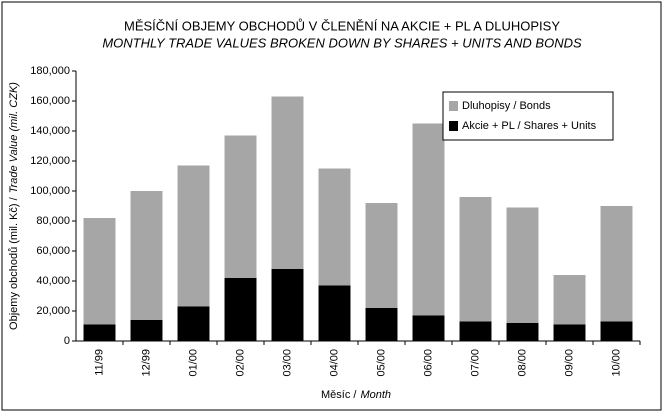 Image resolution: width=663 pixels, height=412 pixels. I want to click on y-axis-label-en: Trade Value (mil. CZK), so click(14, 138).